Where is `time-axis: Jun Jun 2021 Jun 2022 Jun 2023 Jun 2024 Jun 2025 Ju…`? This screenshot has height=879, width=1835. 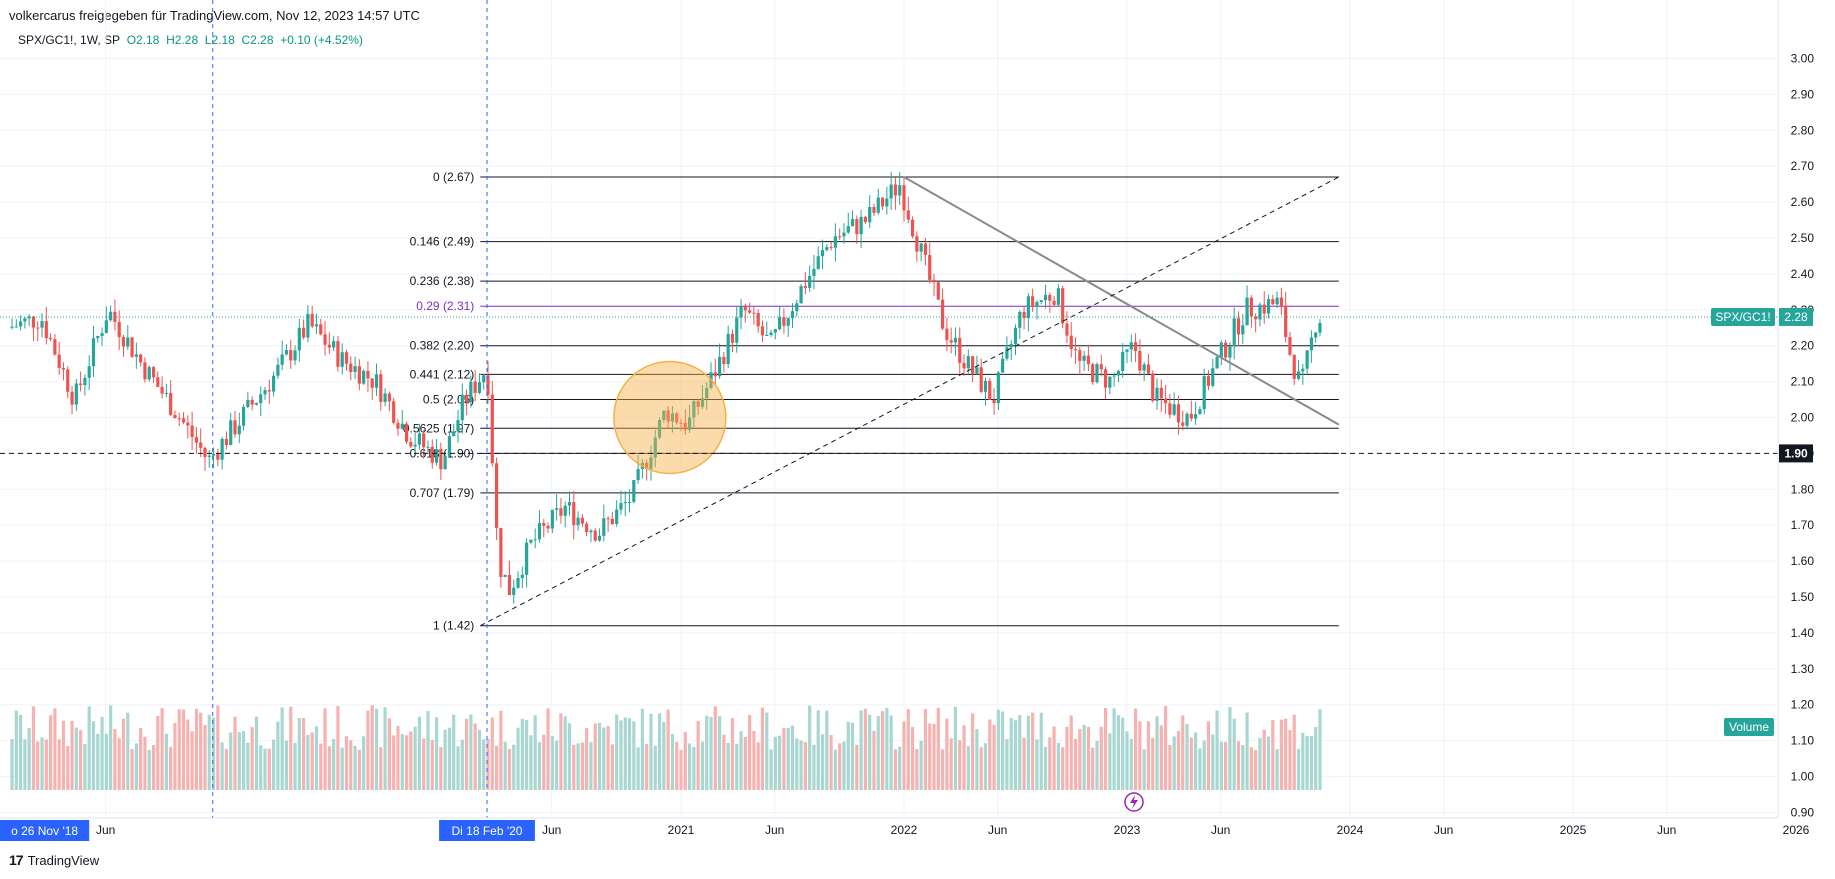
time-axis: Jun Jun 2021 Jun 2022 Jun 2023 Jun 2024 Jun 2025 Ju… is located at coordinates (917, 829).